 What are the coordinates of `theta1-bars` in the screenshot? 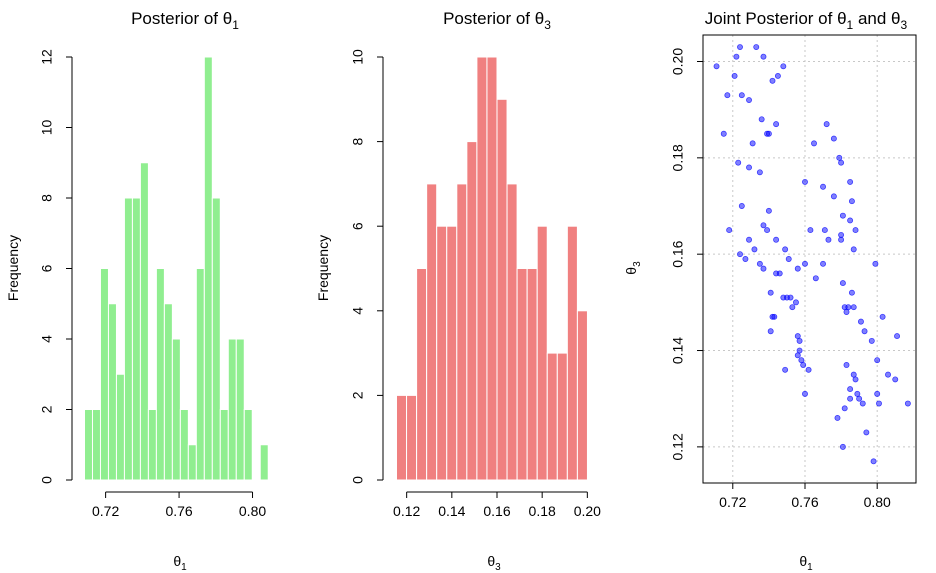 It's located at (176, 268).